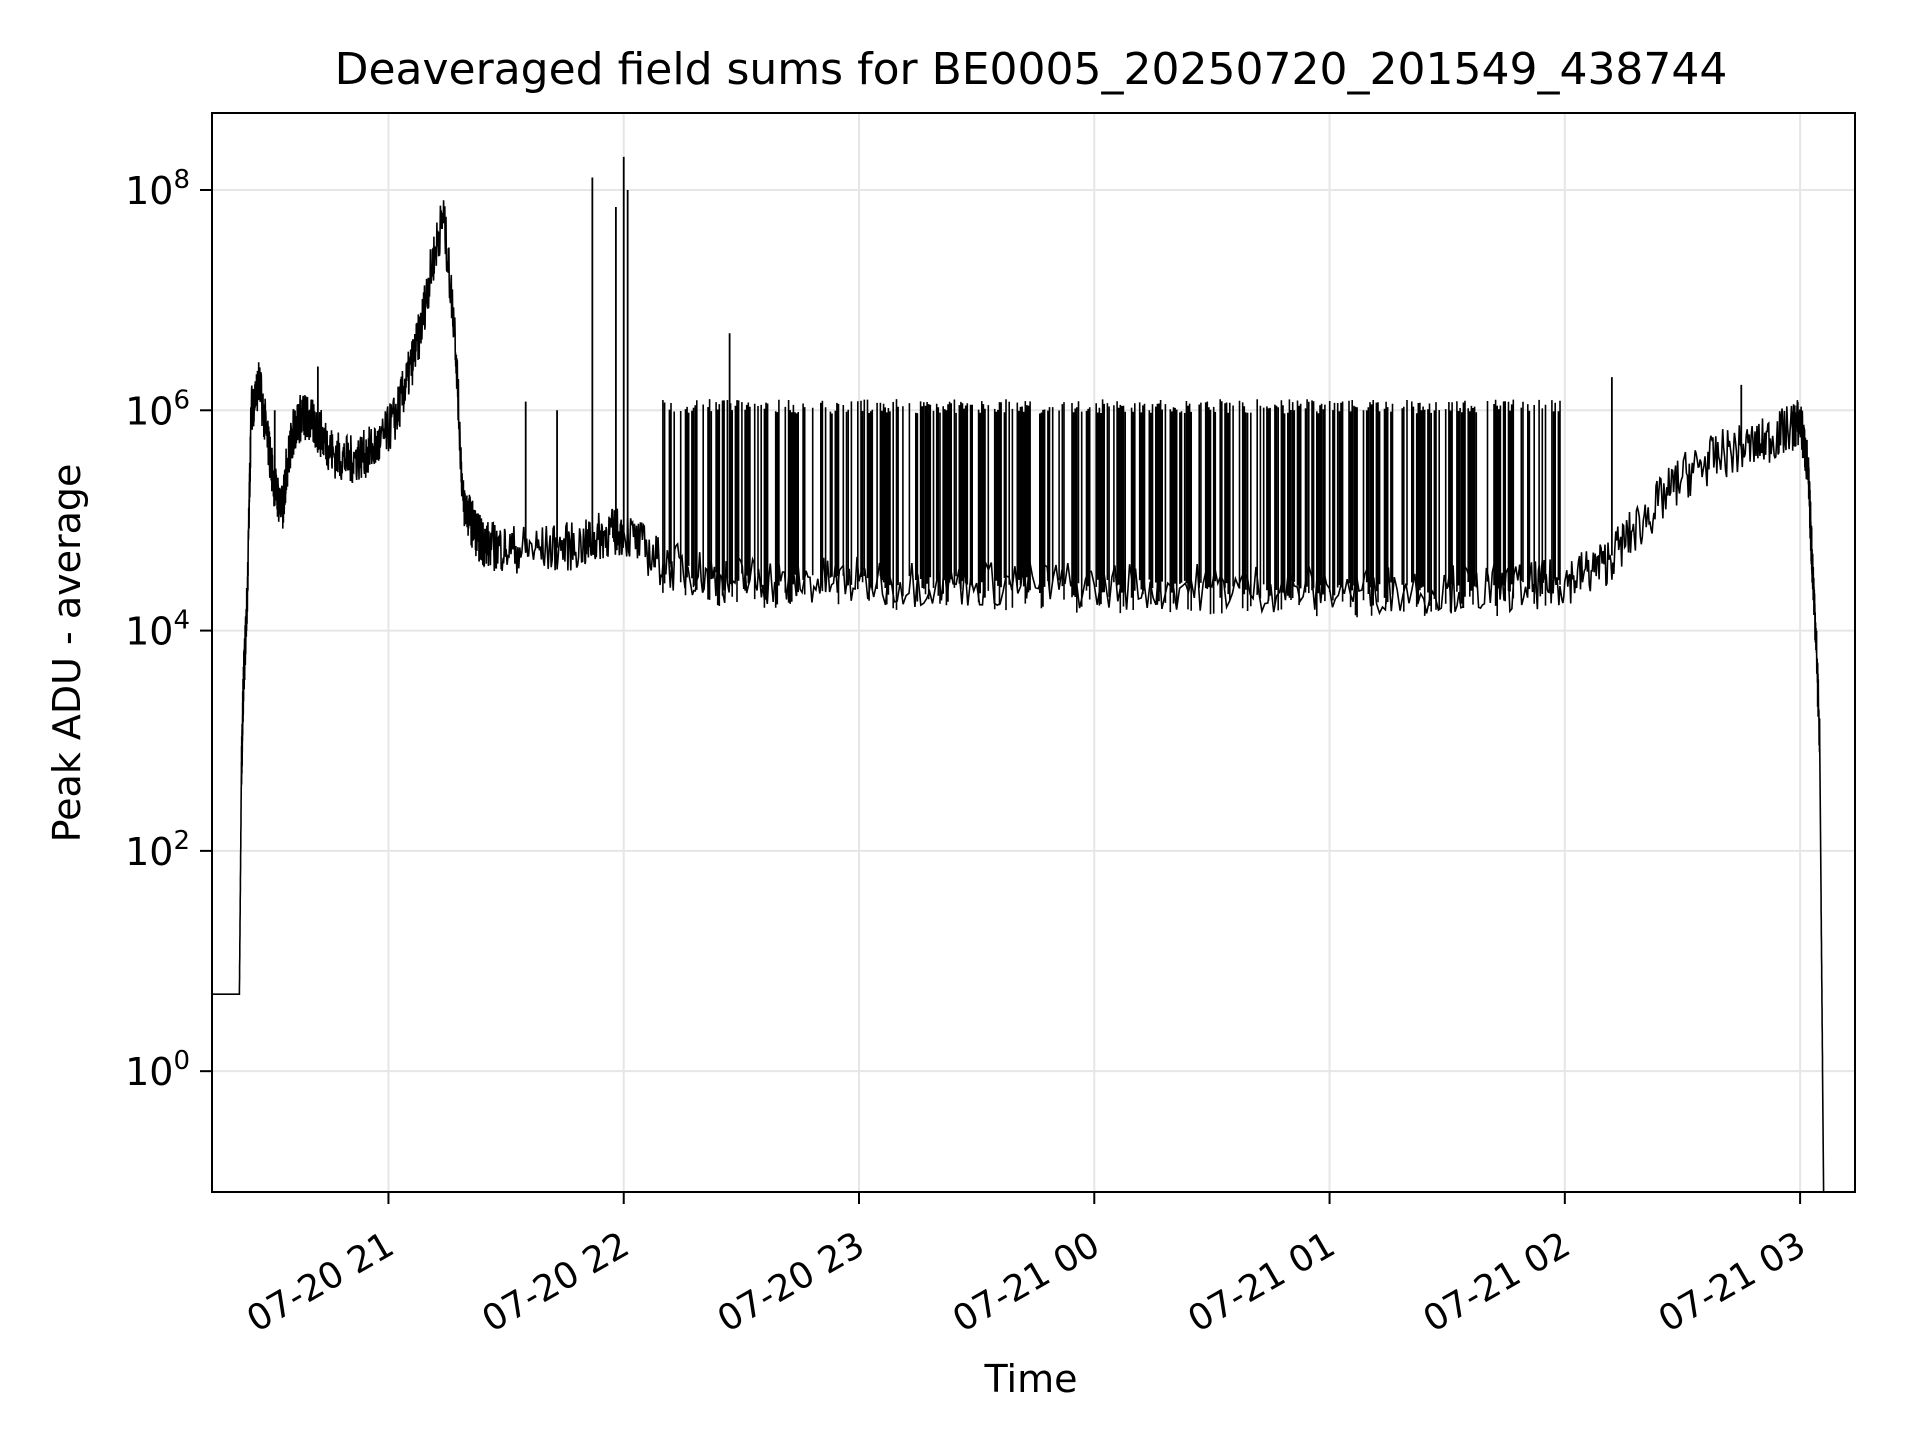  Describe the element at coordinates (157, 189) in the screenshot. I see `y-tick-label: 108` at that location.